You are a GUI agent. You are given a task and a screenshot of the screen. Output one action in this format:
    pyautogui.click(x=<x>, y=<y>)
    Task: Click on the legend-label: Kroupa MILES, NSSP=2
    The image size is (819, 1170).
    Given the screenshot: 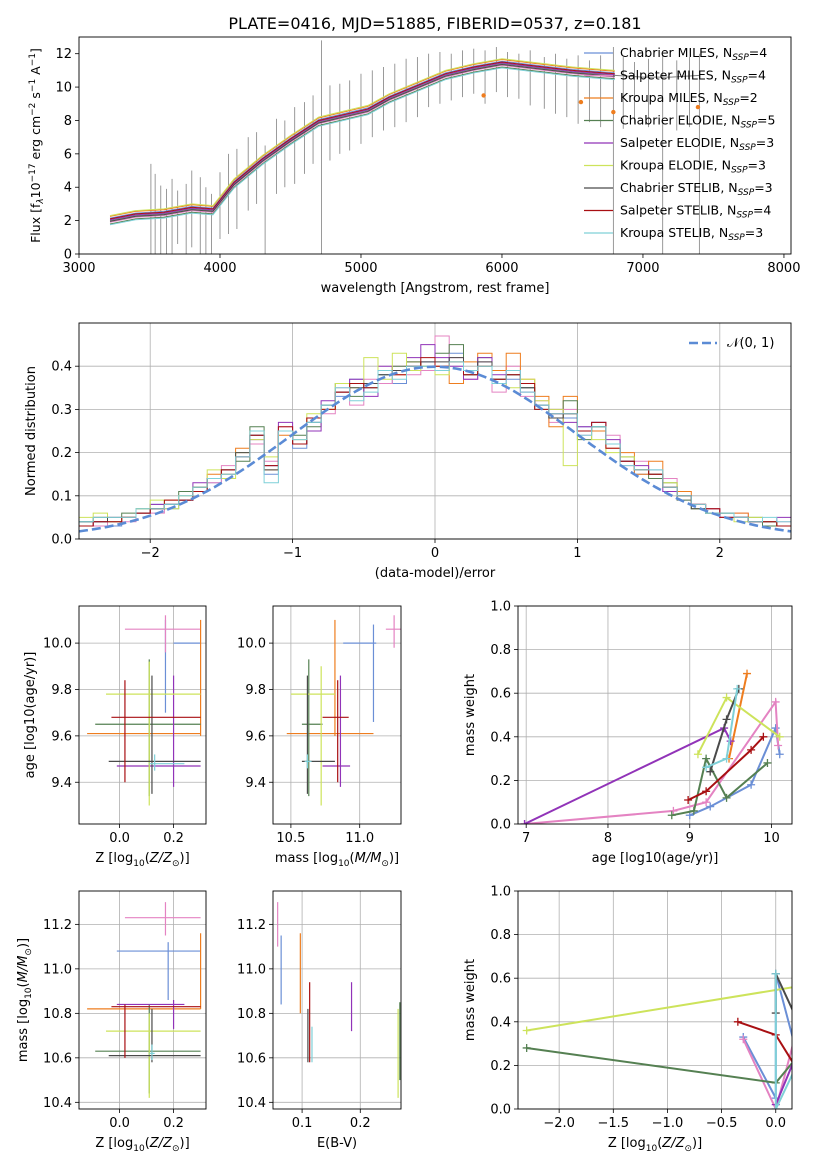 What is the action you would take?
    pyautogui.click(x=689, y=99)
    